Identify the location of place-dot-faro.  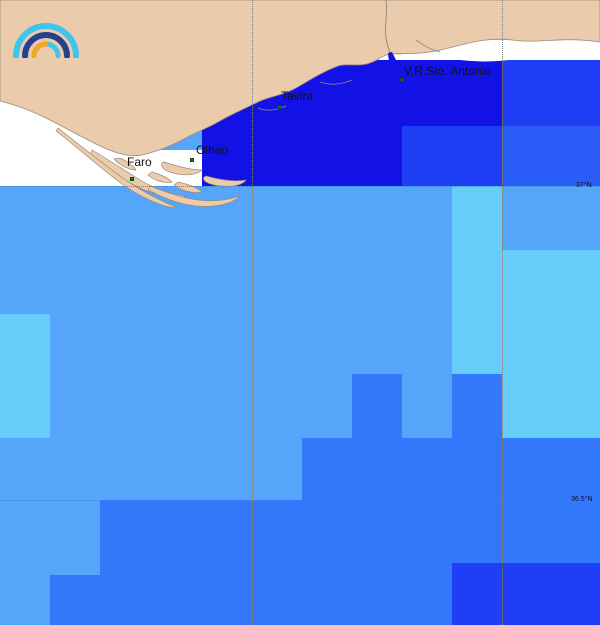
(132, 179).